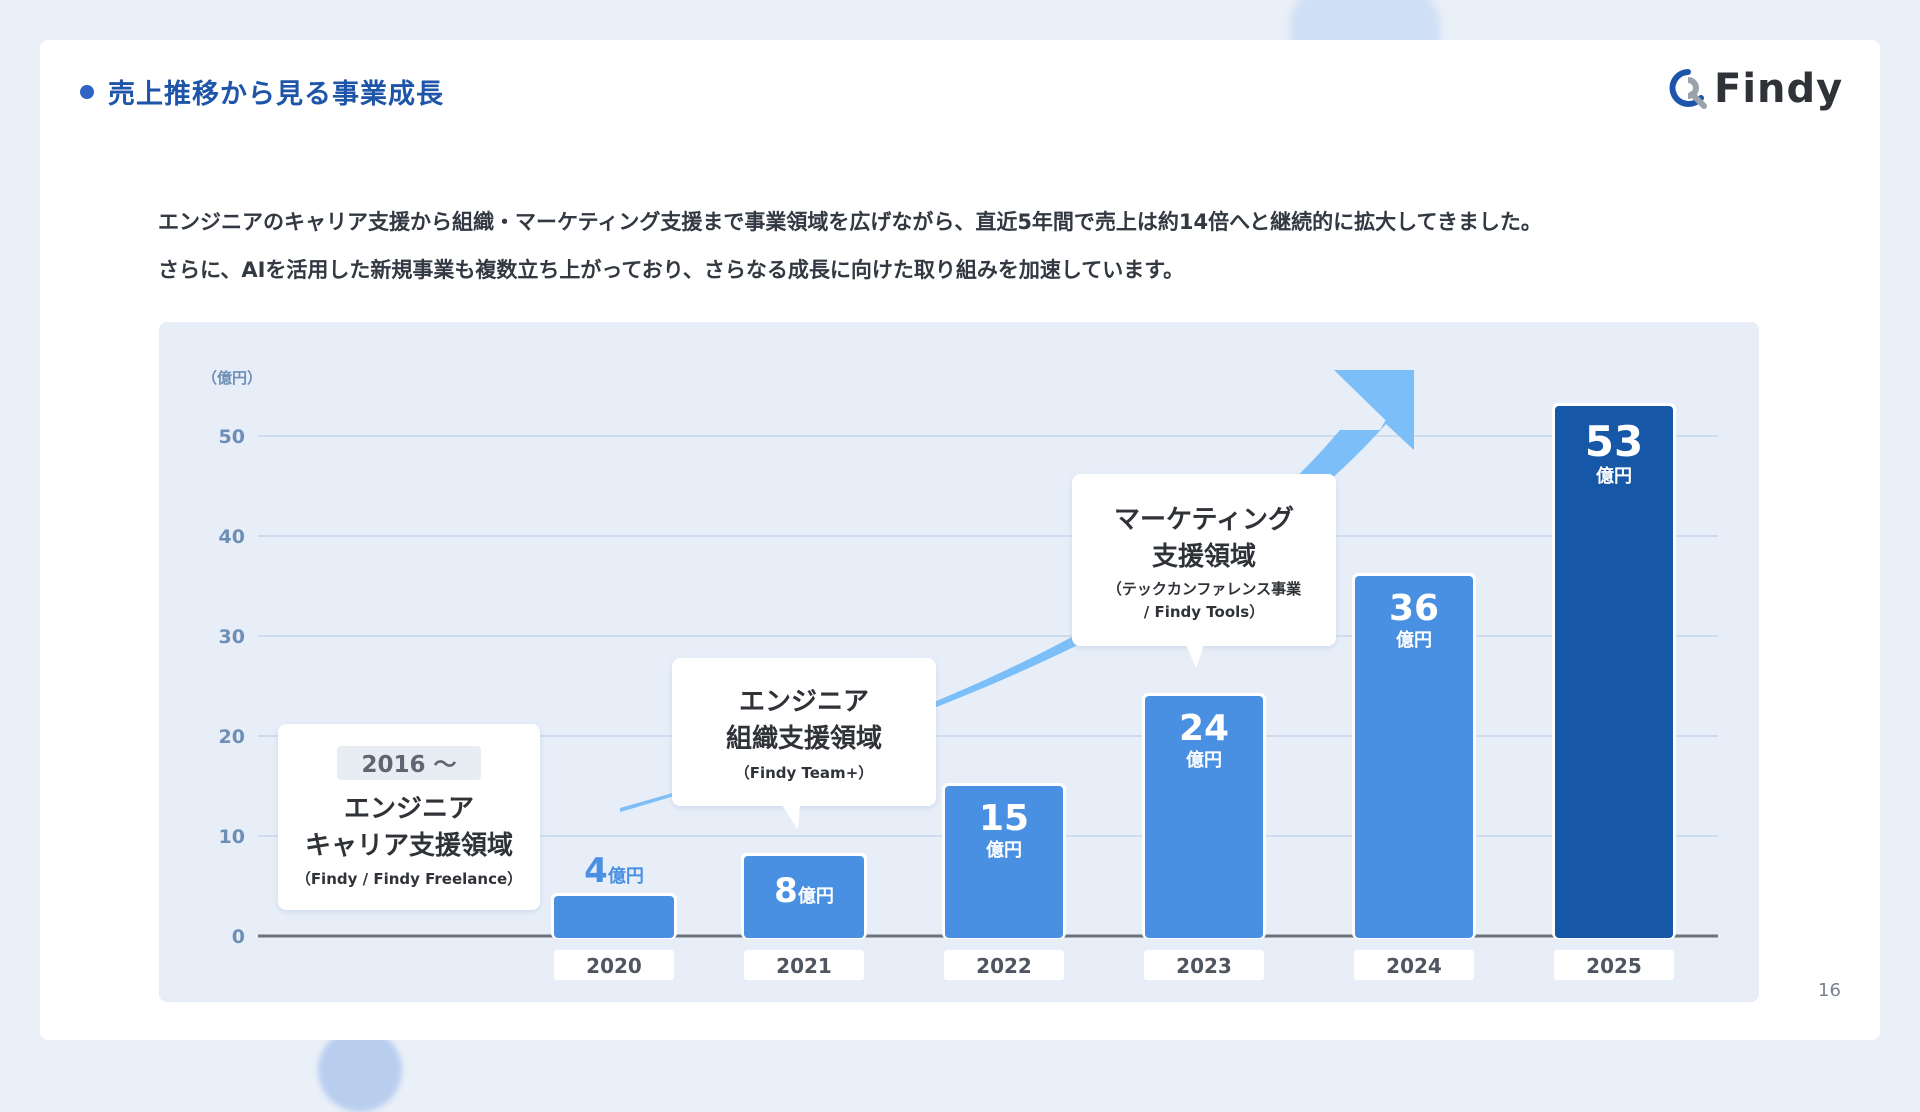 The image size is (1920, 1112). What do you see at coordinates (1688, 89) in the screenshot?
I see `findy-logo-icon` at bounding box center [1688, 89].